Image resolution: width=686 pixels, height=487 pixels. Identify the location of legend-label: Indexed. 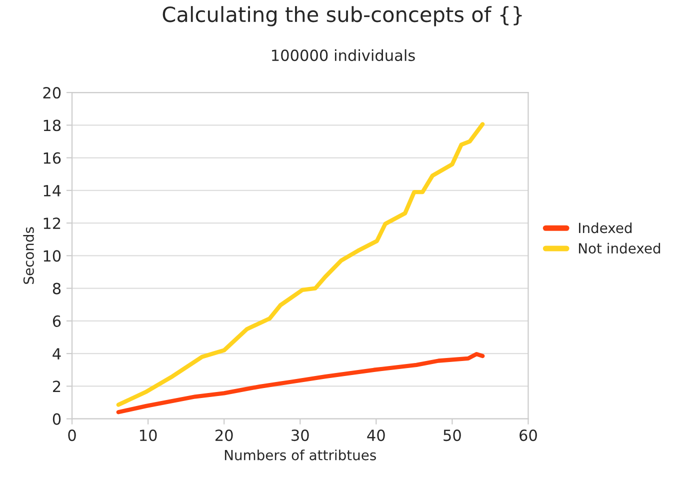
(605, 228).